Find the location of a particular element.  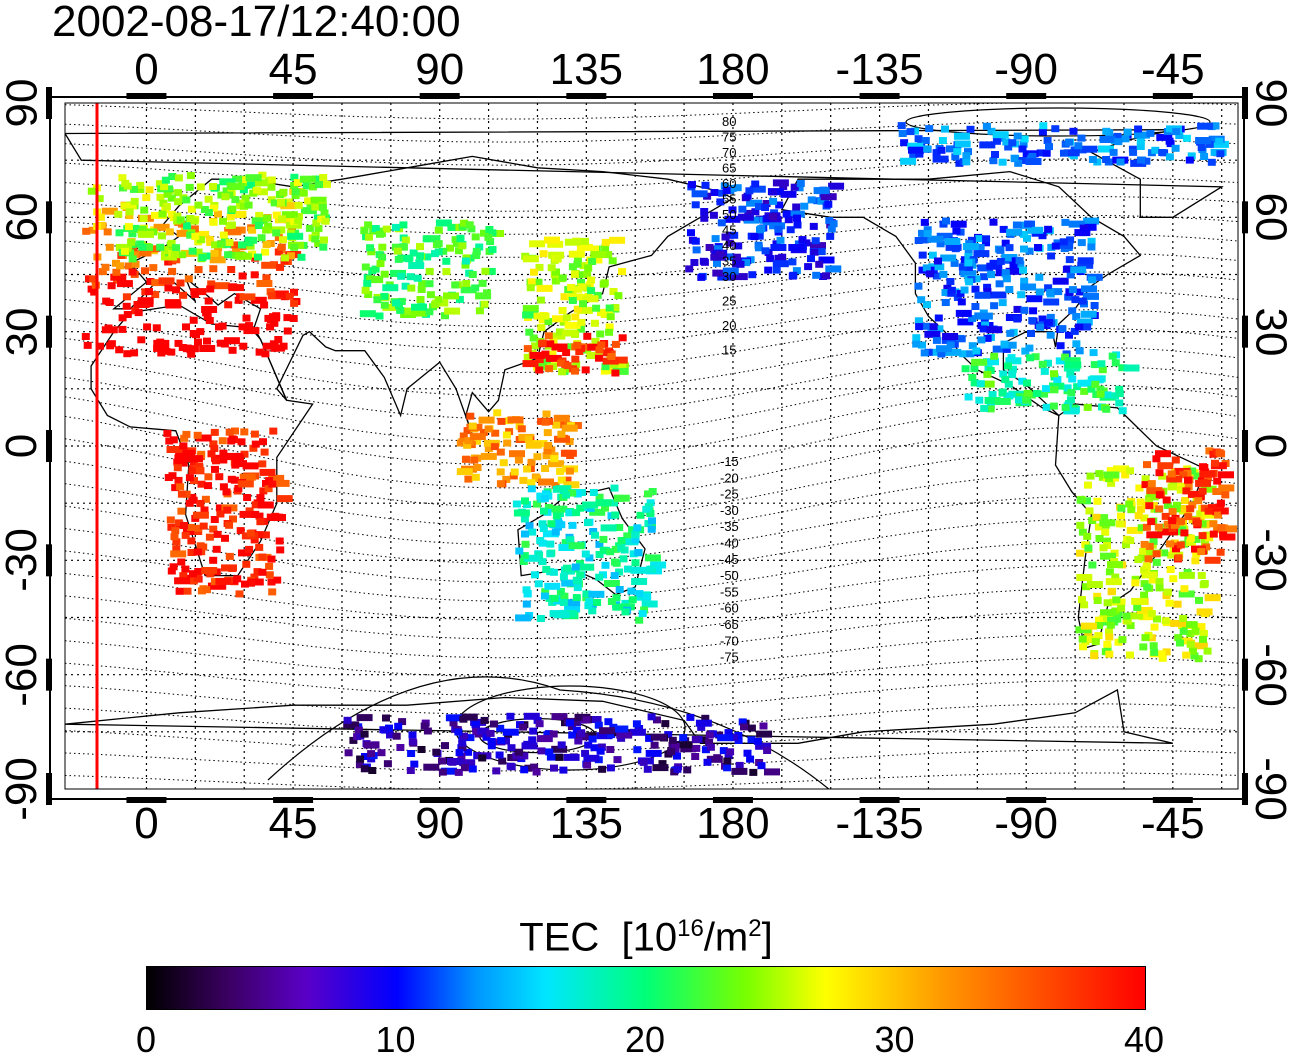

contour-label: -35 is located at coordinates (729, 526).